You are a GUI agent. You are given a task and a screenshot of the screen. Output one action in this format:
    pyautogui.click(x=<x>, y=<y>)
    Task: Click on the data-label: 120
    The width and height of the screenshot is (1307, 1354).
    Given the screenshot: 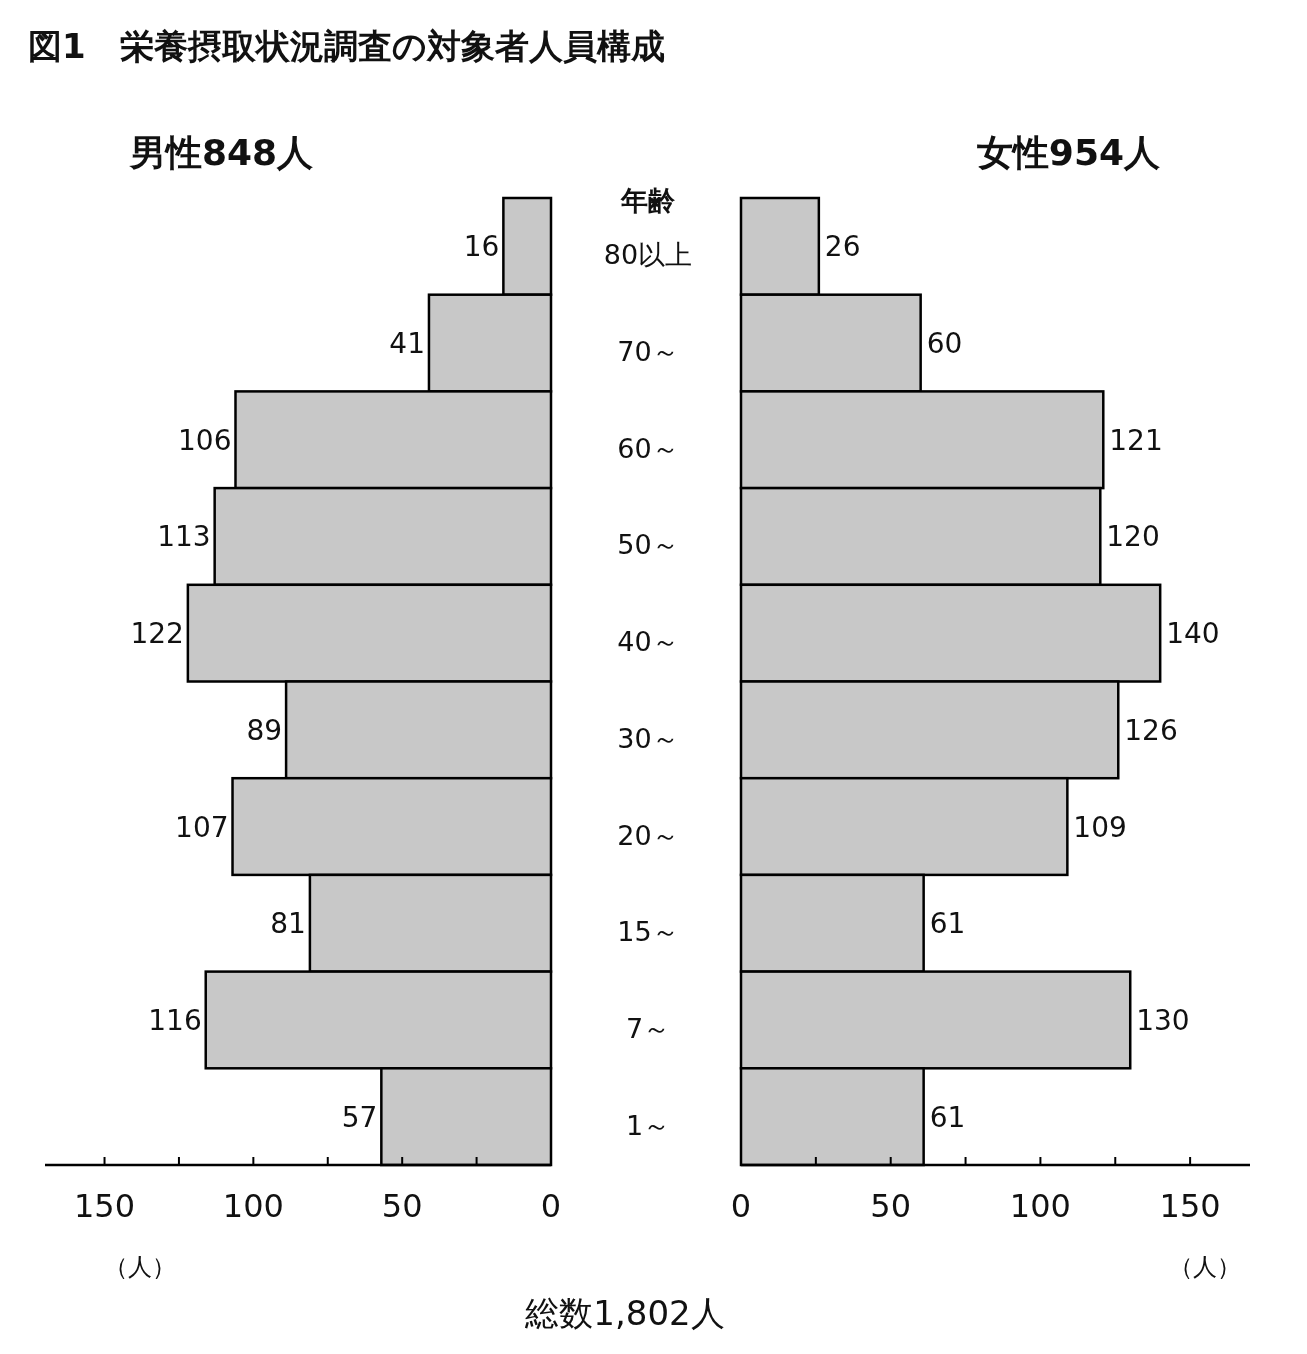 What is the action you would take?
    pyautogui.click(x=1133, y=537)
    